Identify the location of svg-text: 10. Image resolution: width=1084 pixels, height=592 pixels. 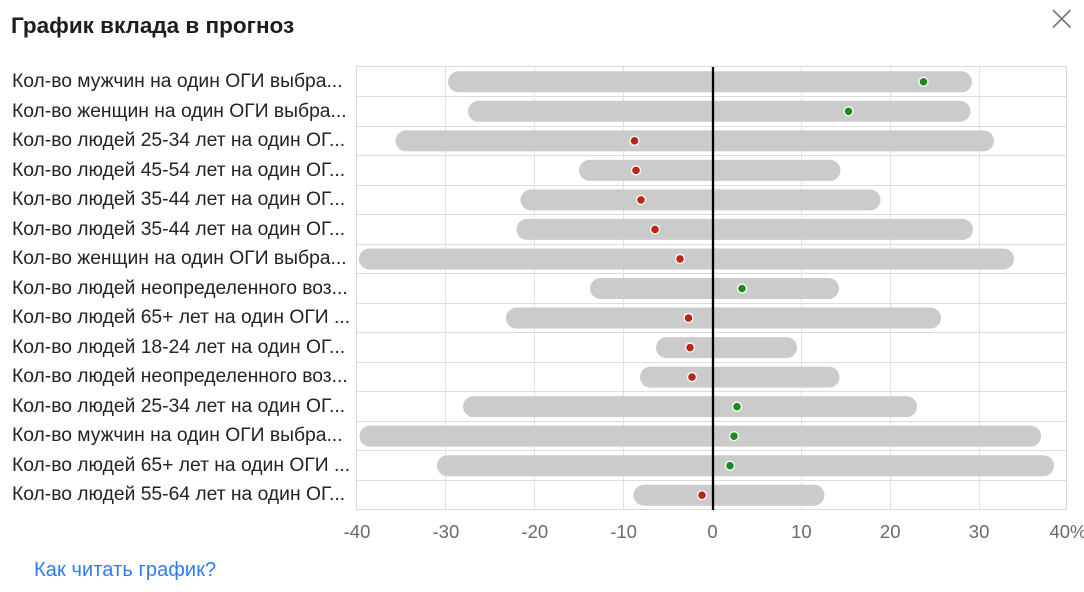
(801, 531).